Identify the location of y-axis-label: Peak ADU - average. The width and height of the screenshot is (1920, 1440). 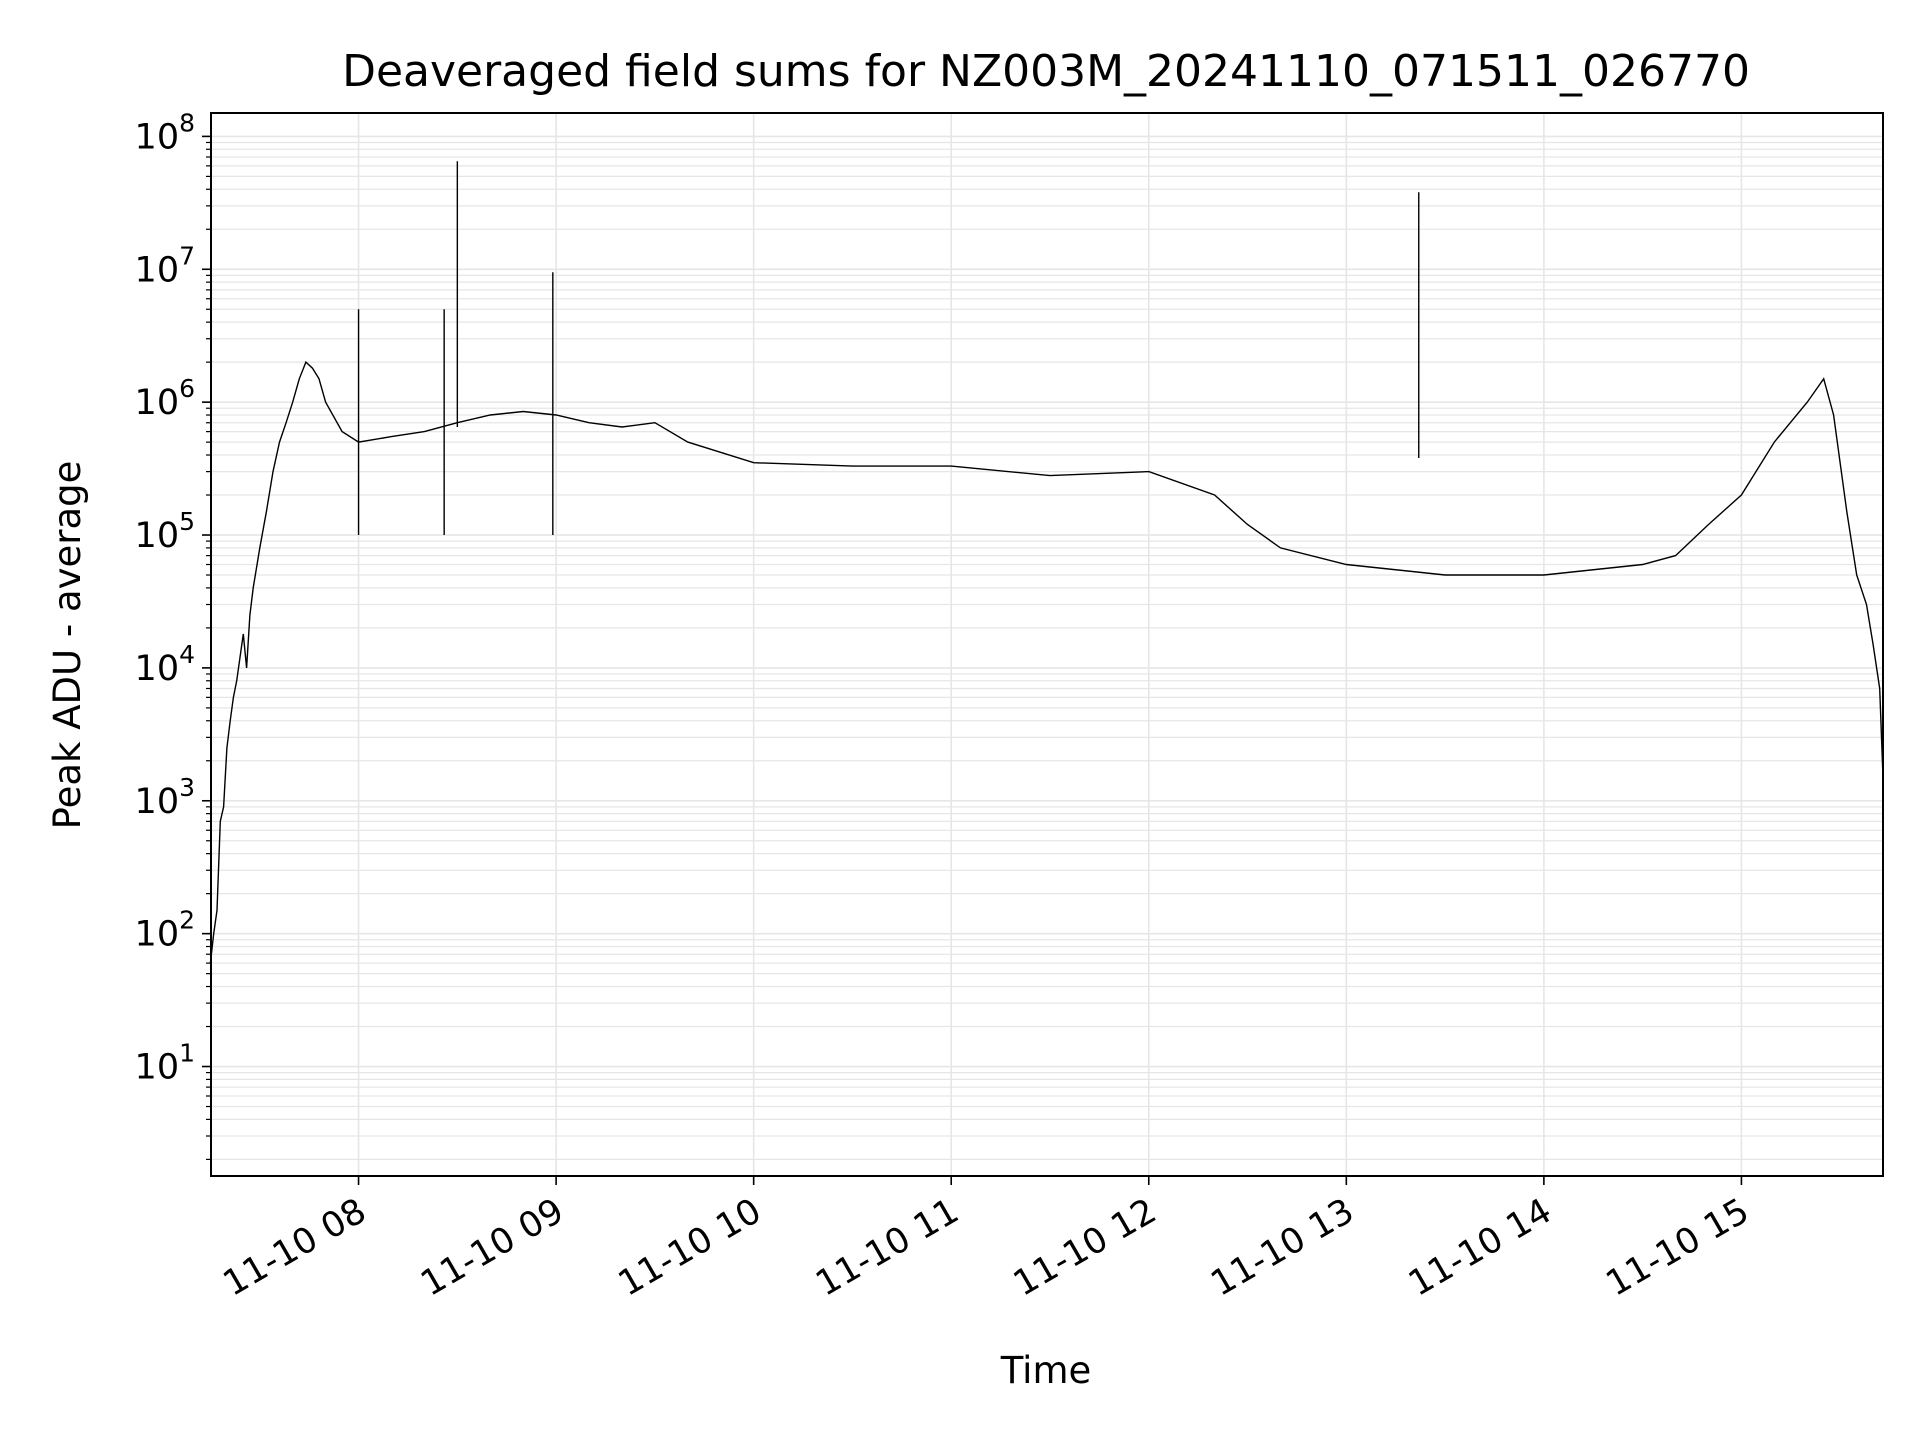
(67, 645).